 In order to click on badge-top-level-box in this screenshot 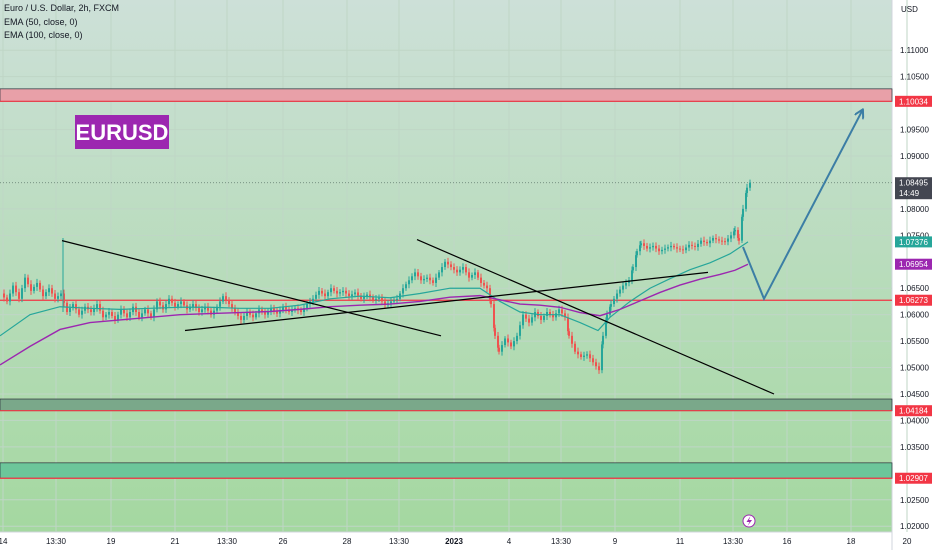, I will do `click(913, 101)`.